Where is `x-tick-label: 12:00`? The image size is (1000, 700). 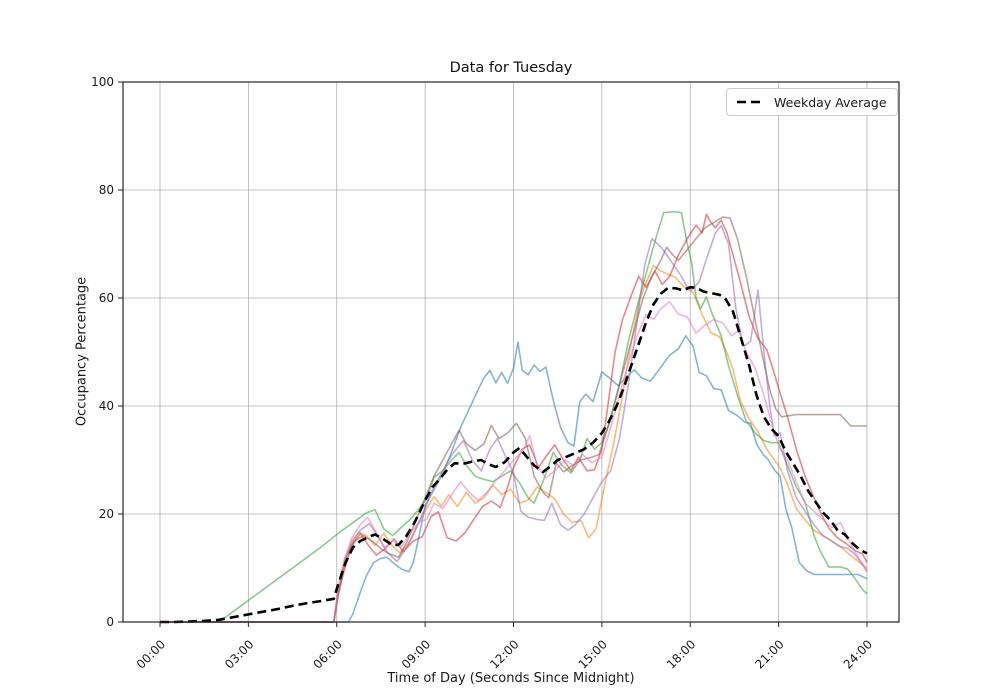
x-tick-label: 12:00 is located at coordinates (504, 654).